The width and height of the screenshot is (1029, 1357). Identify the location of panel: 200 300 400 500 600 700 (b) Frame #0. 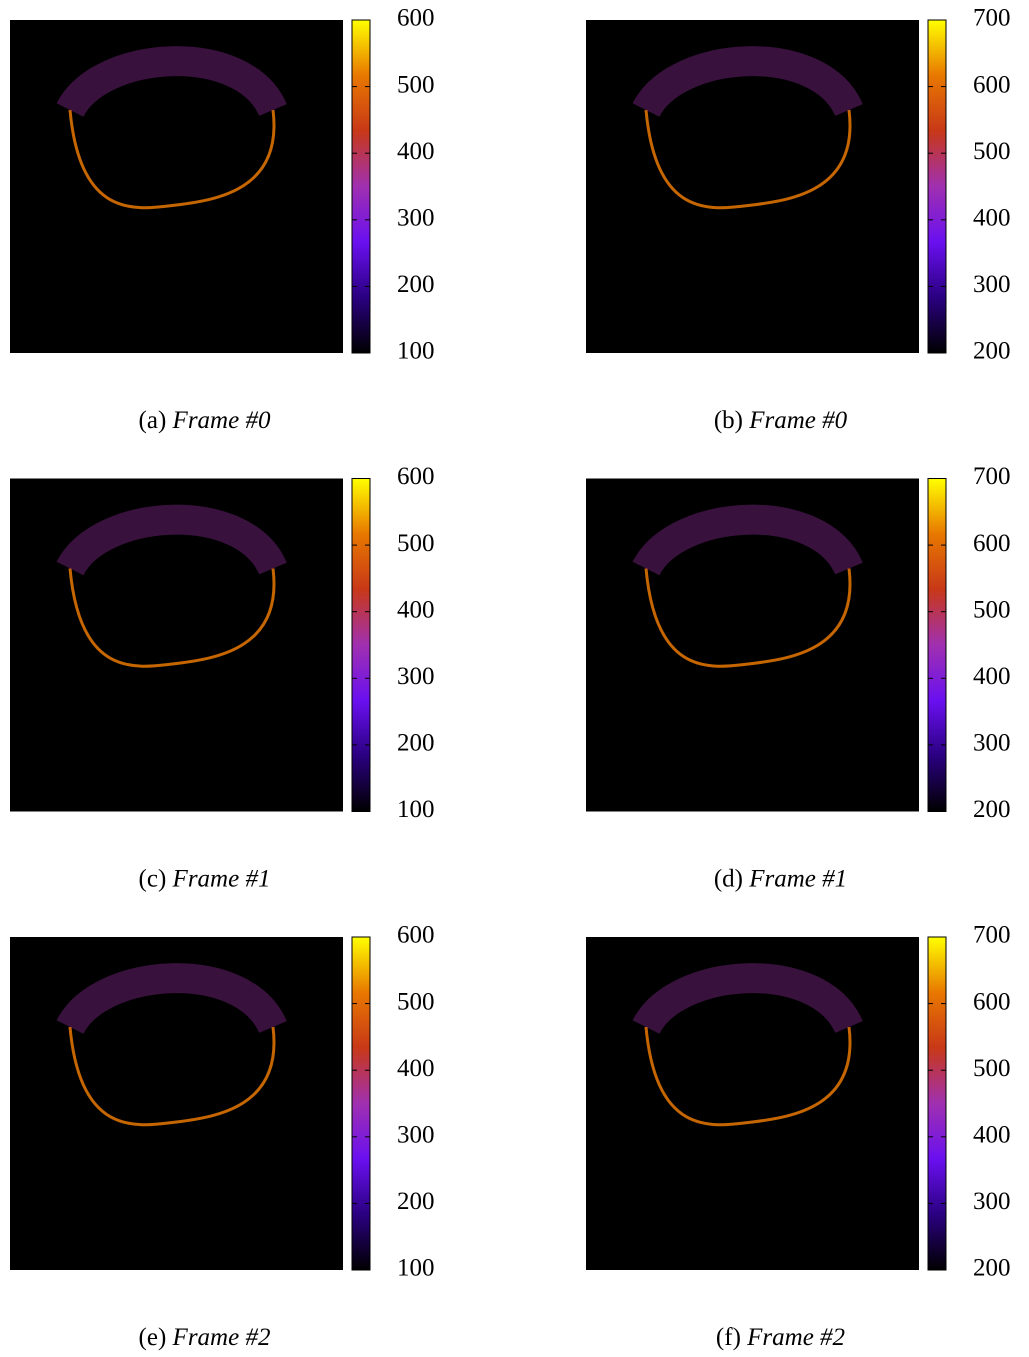
(798, 219).